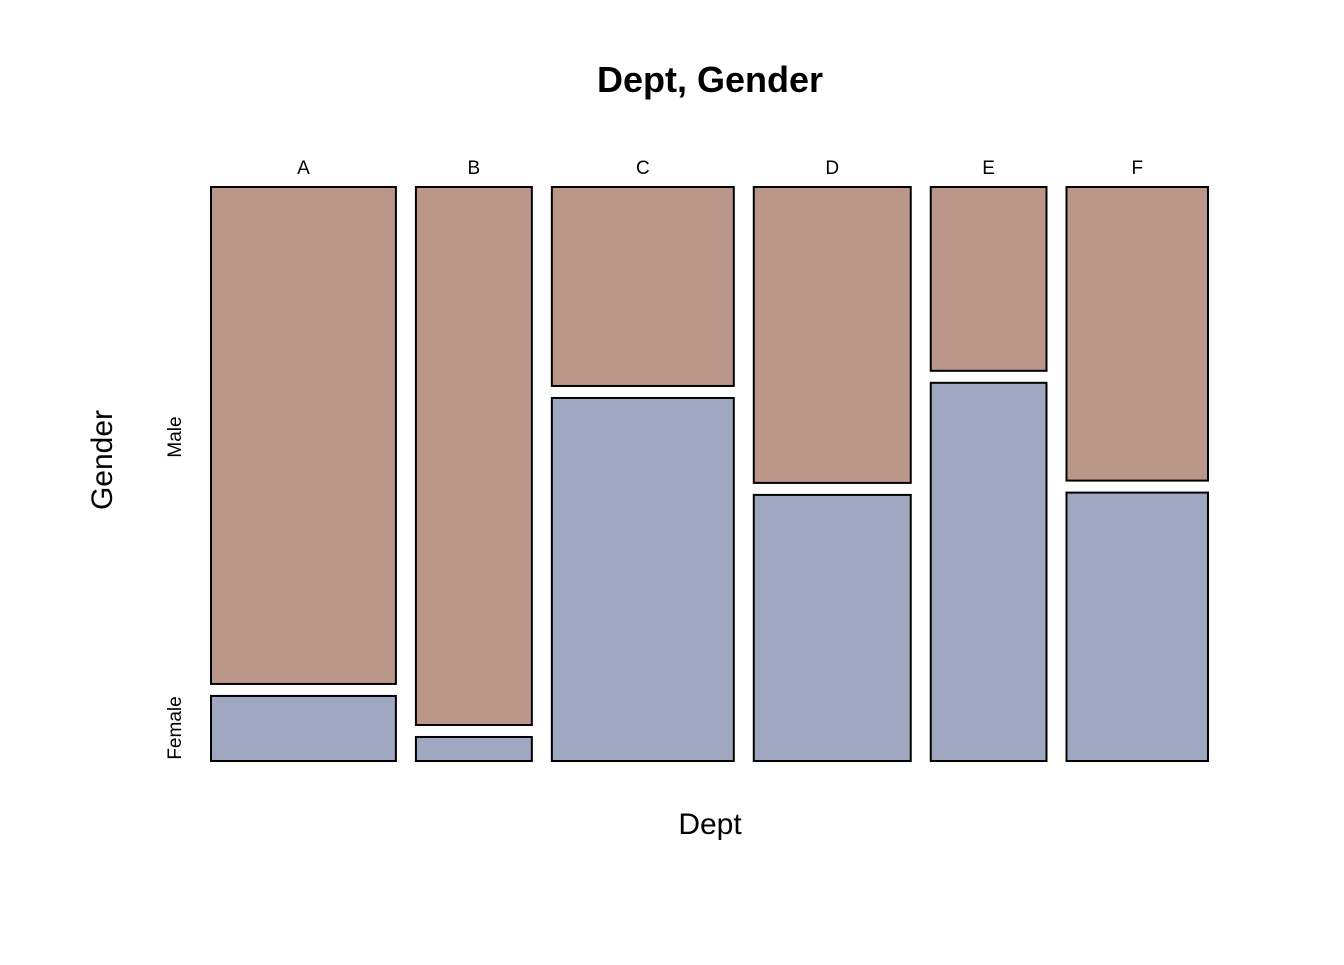 The image size is (1344, 965). What do you see at coordinates (303, 435) in the screenshot?
I see `tile-a-male` at bounding box center [303, 435].